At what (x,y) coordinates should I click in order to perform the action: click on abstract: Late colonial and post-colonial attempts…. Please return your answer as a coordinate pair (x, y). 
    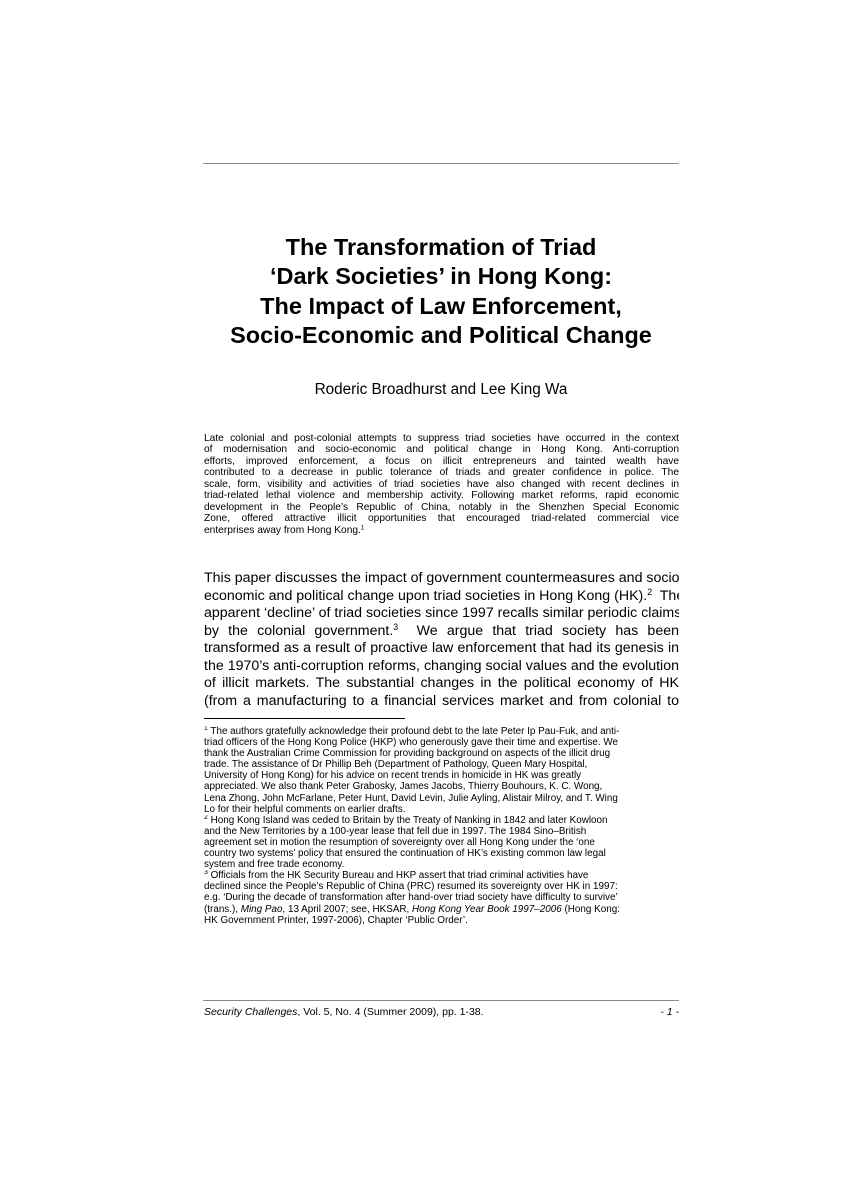
    Looking at the image, I should click on (441, 484).